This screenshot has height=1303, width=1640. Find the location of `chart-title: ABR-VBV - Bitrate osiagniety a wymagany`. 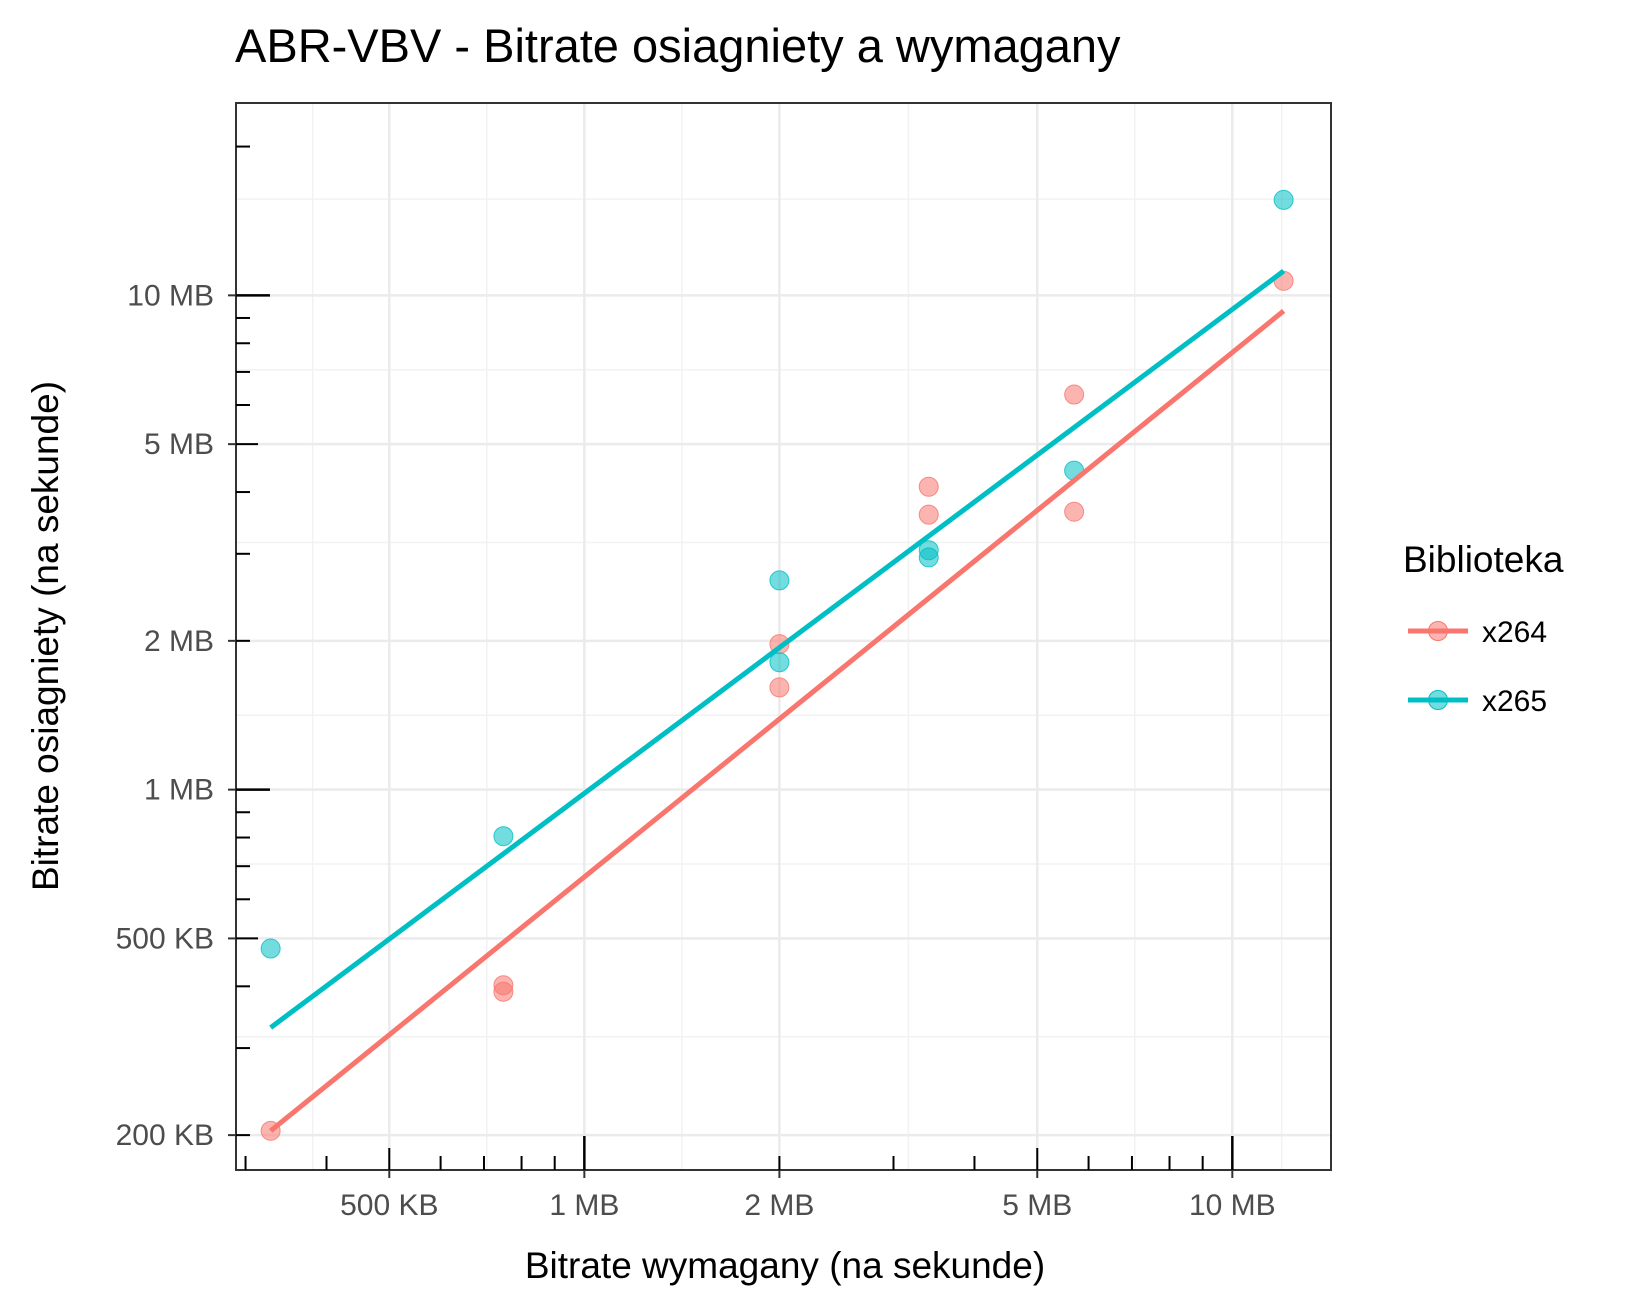

chart-title: ABR-VBV - Bitrate osiagniety a wymagany is located at coordinates (678, 45).